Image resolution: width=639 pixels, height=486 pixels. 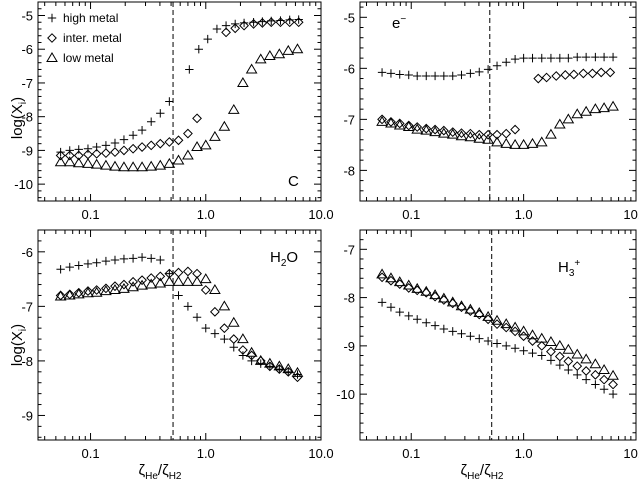 I want to click on x-tick-label: 0.1, so click(x=90, y=453).